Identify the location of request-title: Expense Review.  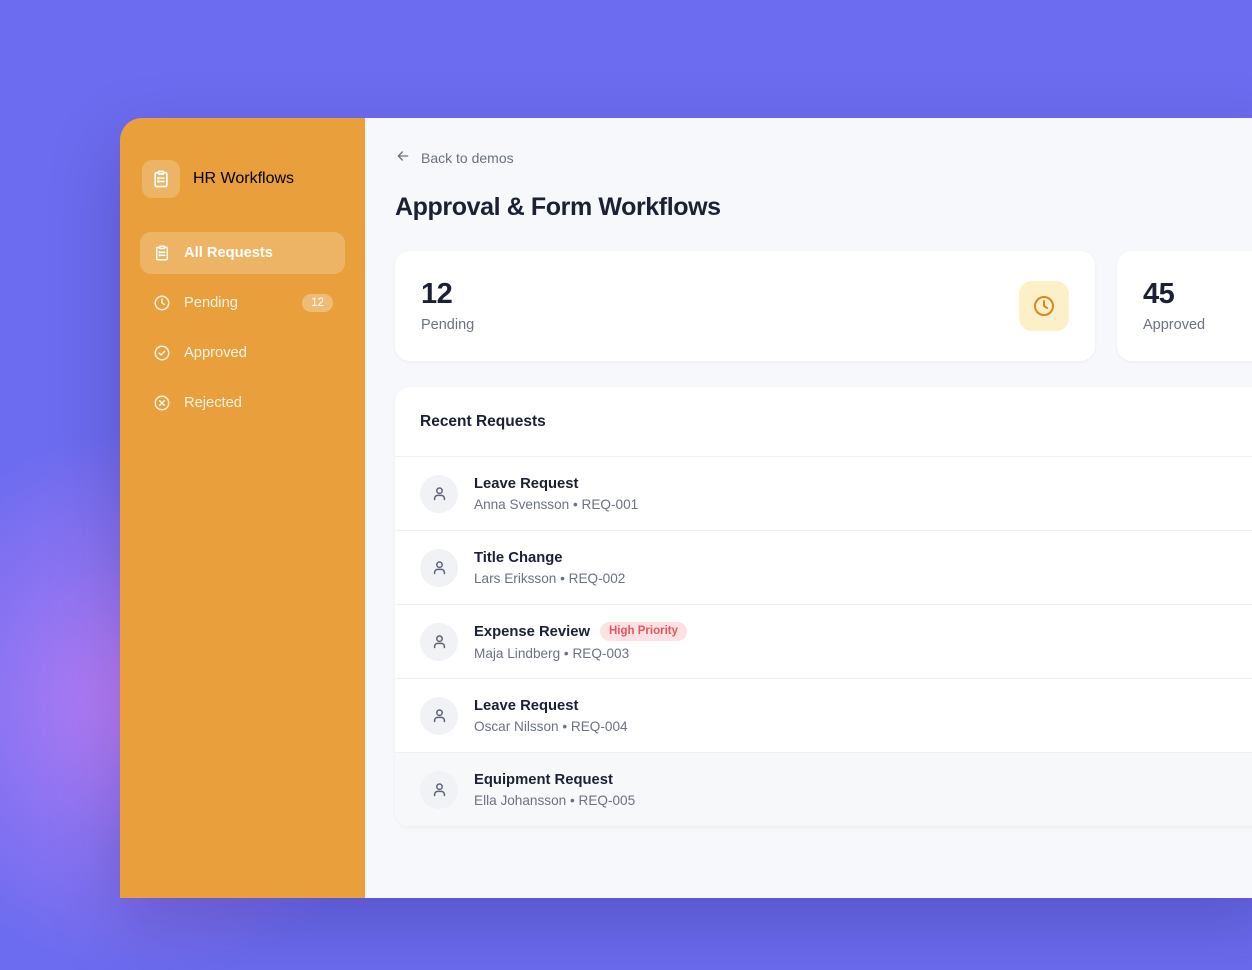
(532, 631).